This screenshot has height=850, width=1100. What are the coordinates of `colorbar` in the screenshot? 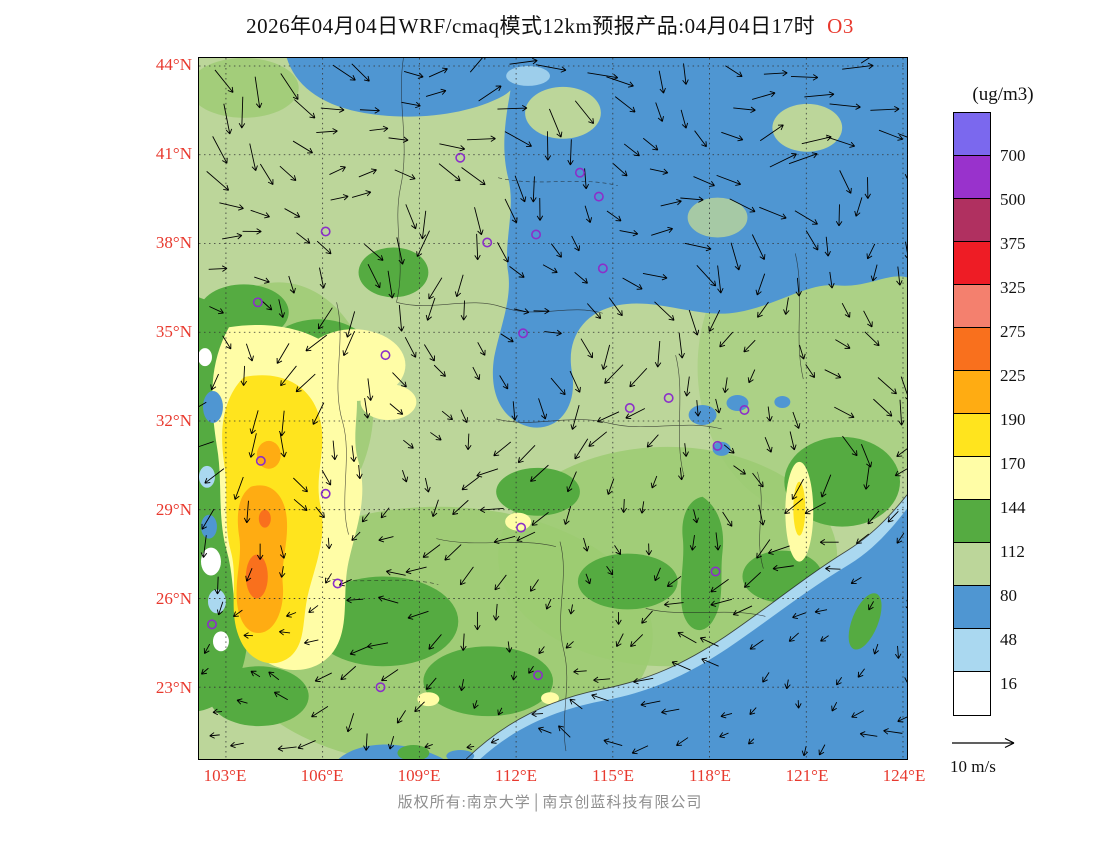 It's located at (972, 414).